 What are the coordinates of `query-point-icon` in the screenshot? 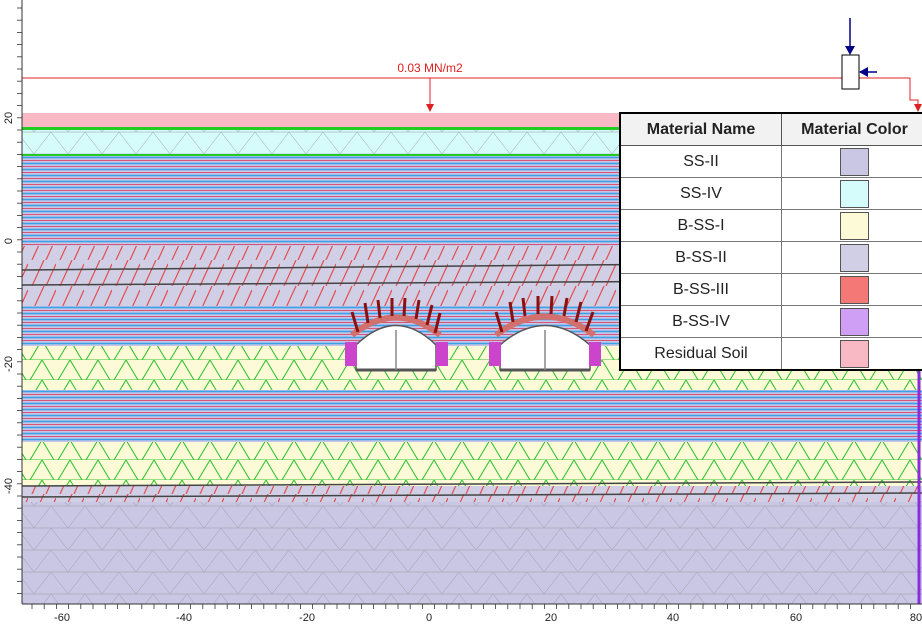 It's located at (859, 54).